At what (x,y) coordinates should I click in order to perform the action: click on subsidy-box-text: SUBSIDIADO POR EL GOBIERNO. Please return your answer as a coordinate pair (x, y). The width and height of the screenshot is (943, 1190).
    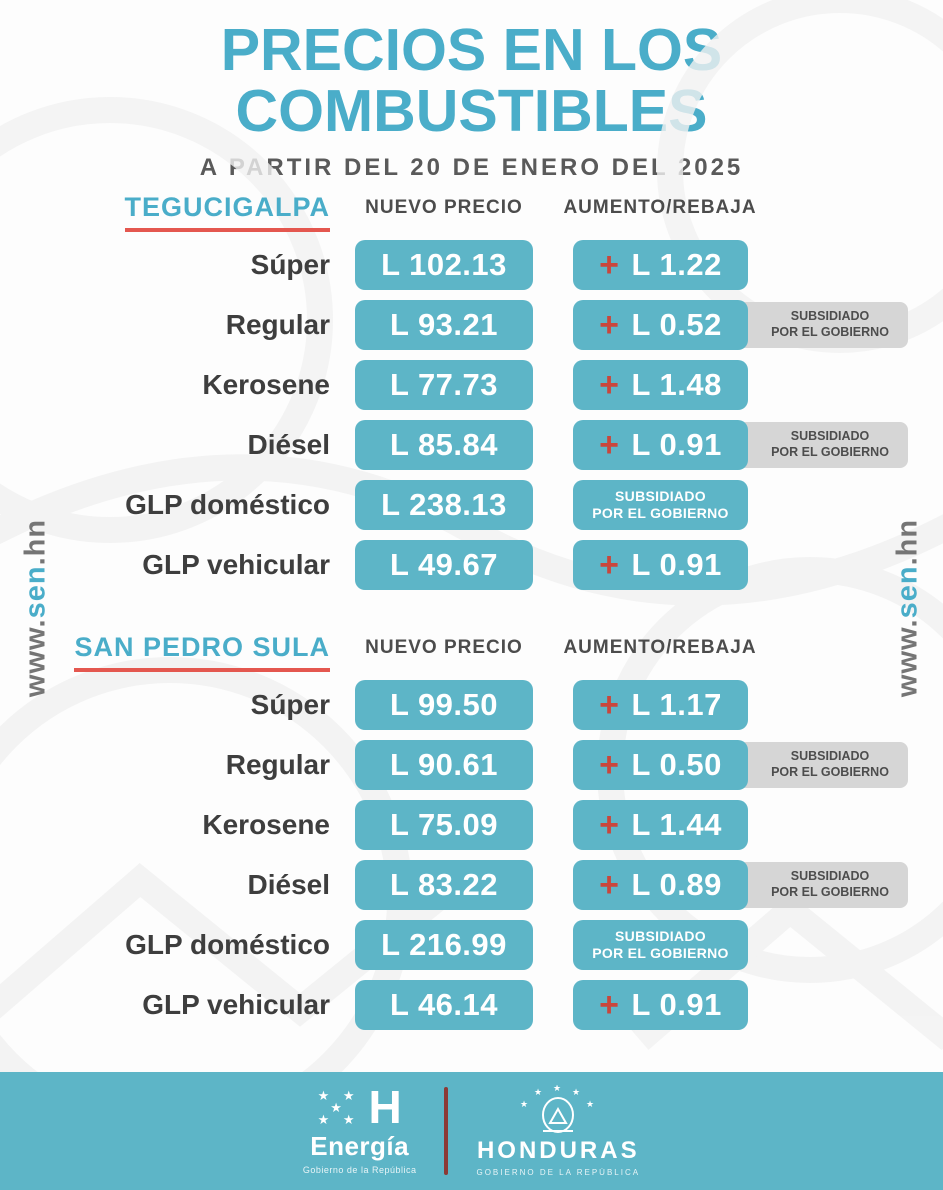
    Looking at the image, I should click on (660, 505).